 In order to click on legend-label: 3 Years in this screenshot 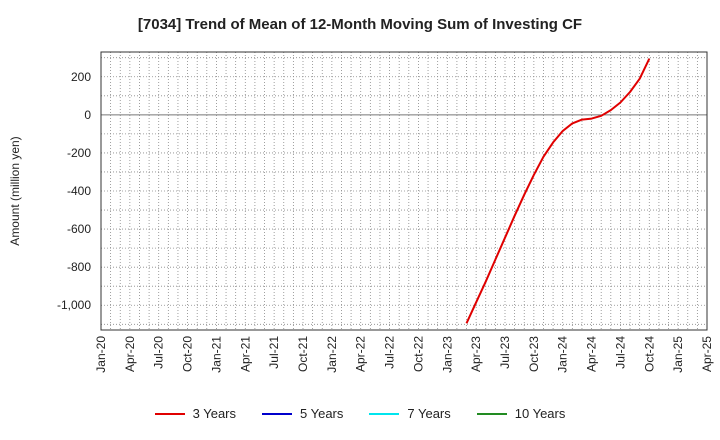, I will do `click(214, 413)`.